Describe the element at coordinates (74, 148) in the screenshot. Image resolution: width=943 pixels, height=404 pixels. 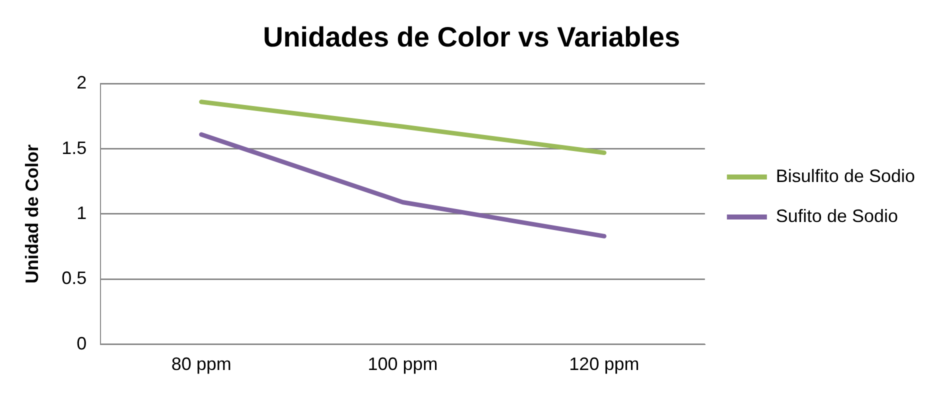
I see `y-tick-label: 1.5` at that location.